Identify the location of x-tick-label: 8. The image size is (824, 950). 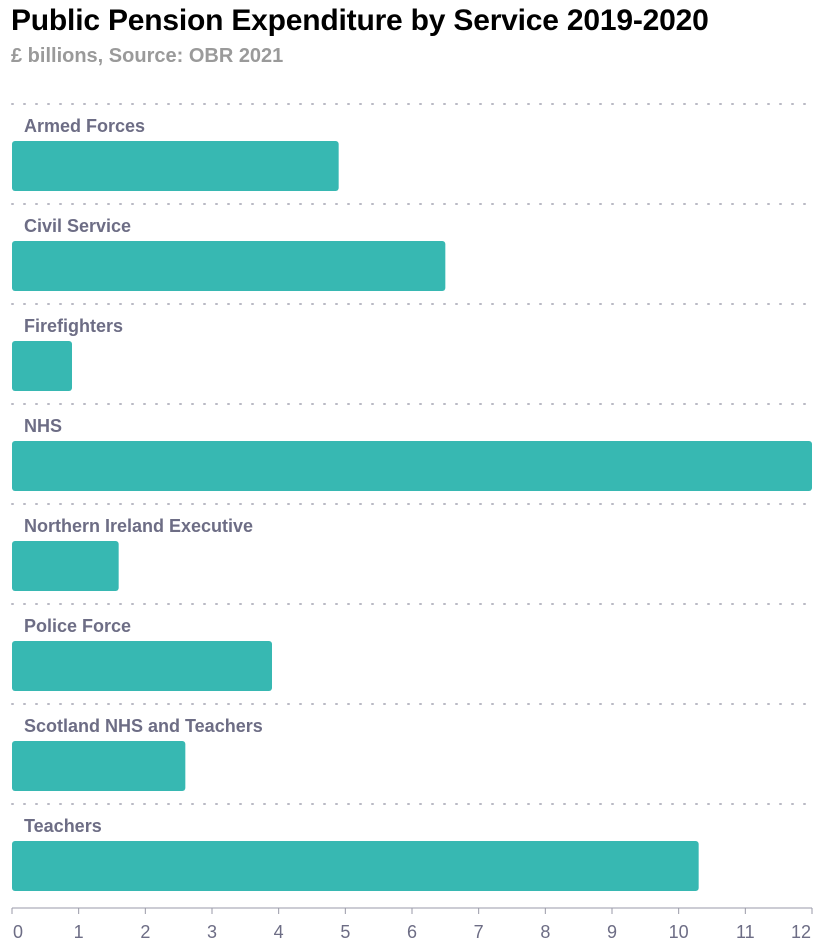
(545, 932).